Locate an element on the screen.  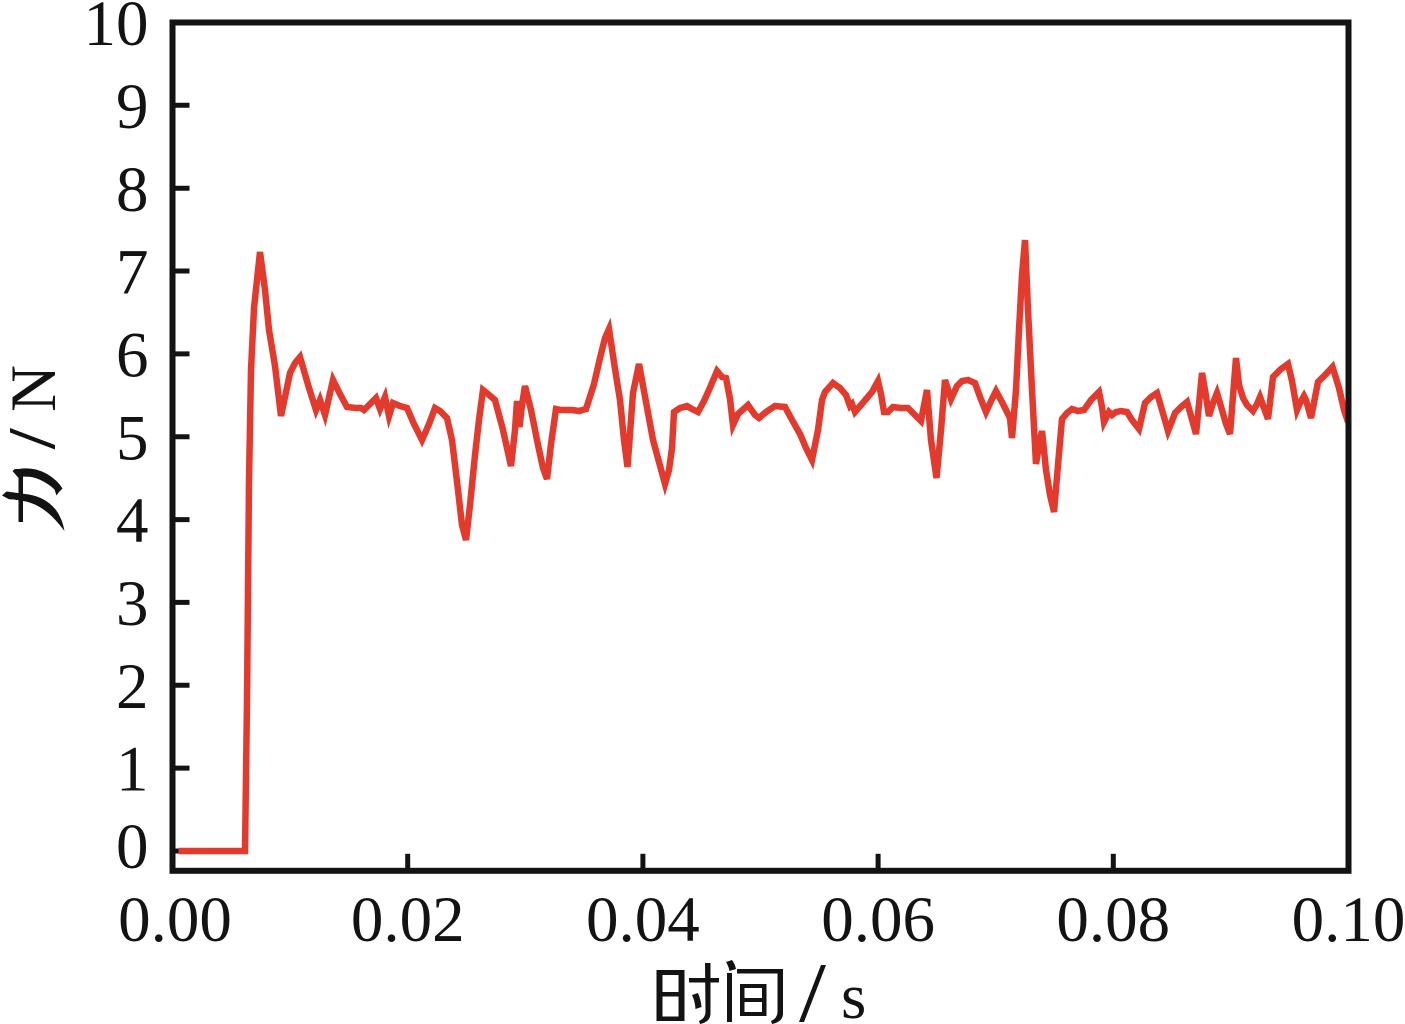
svg-text: 10 is located at coordinates (116, 30).